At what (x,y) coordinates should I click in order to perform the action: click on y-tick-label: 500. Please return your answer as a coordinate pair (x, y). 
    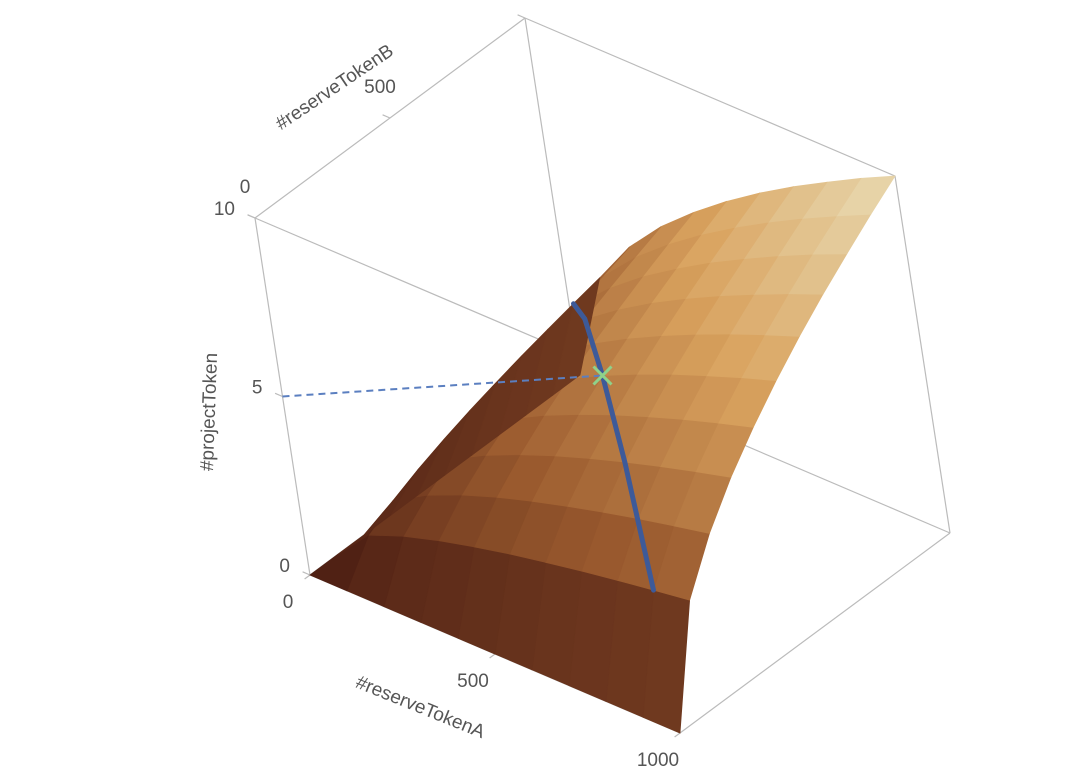
    Looking at the image, I should click on (380, 87).